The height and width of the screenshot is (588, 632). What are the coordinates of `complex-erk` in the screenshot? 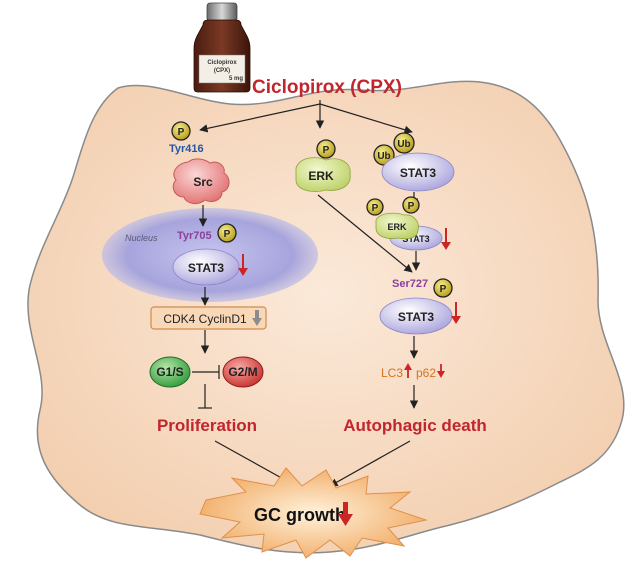 It's located at (397, 226).